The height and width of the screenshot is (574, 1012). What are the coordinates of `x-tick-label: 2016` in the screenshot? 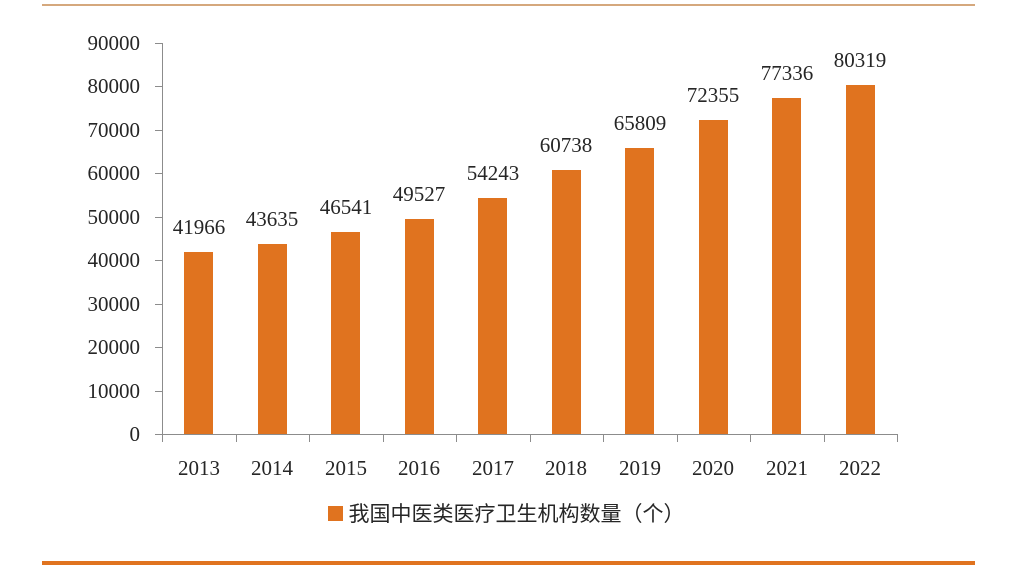 It's located at (419, 468).